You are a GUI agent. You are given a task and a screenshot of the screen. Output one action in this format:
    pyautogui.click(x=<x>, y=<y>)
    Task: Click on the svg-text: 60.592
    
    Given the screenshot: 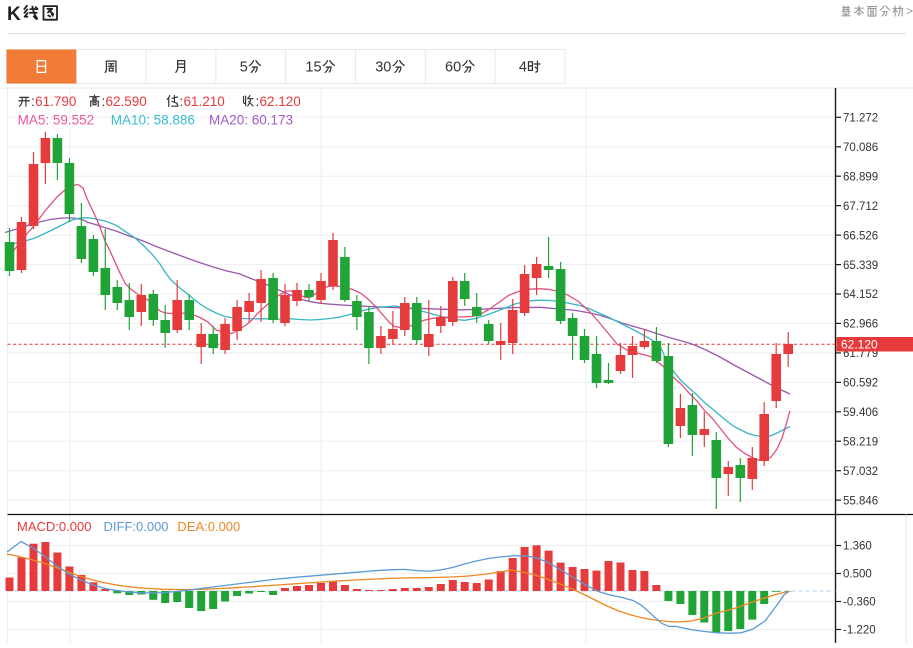 What is the action you would take?
    pyautogui.click(x=860, y=384)
    